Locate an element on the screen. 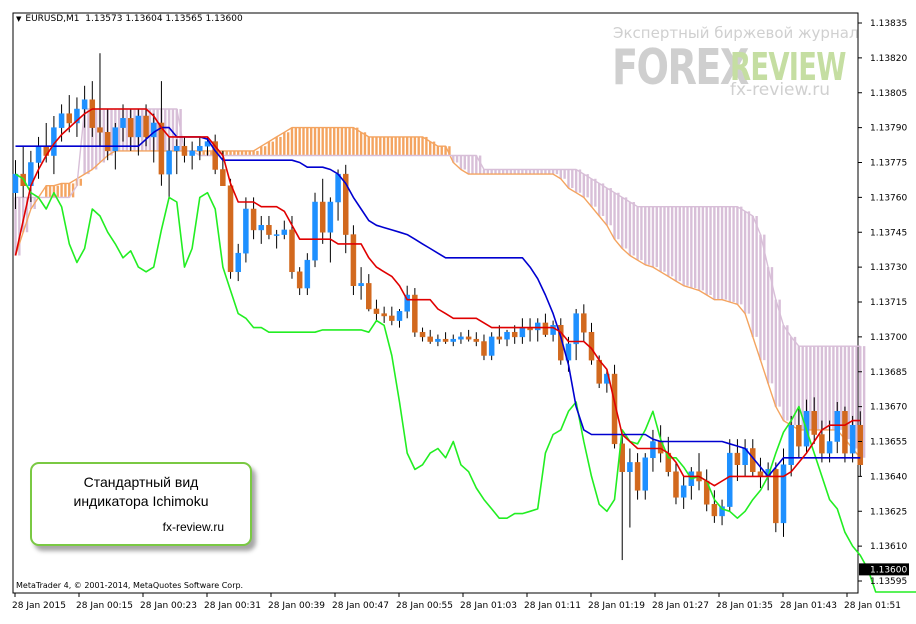  x-tick-label: 28 Jan 01:11 is located at coordinates (552, 606).